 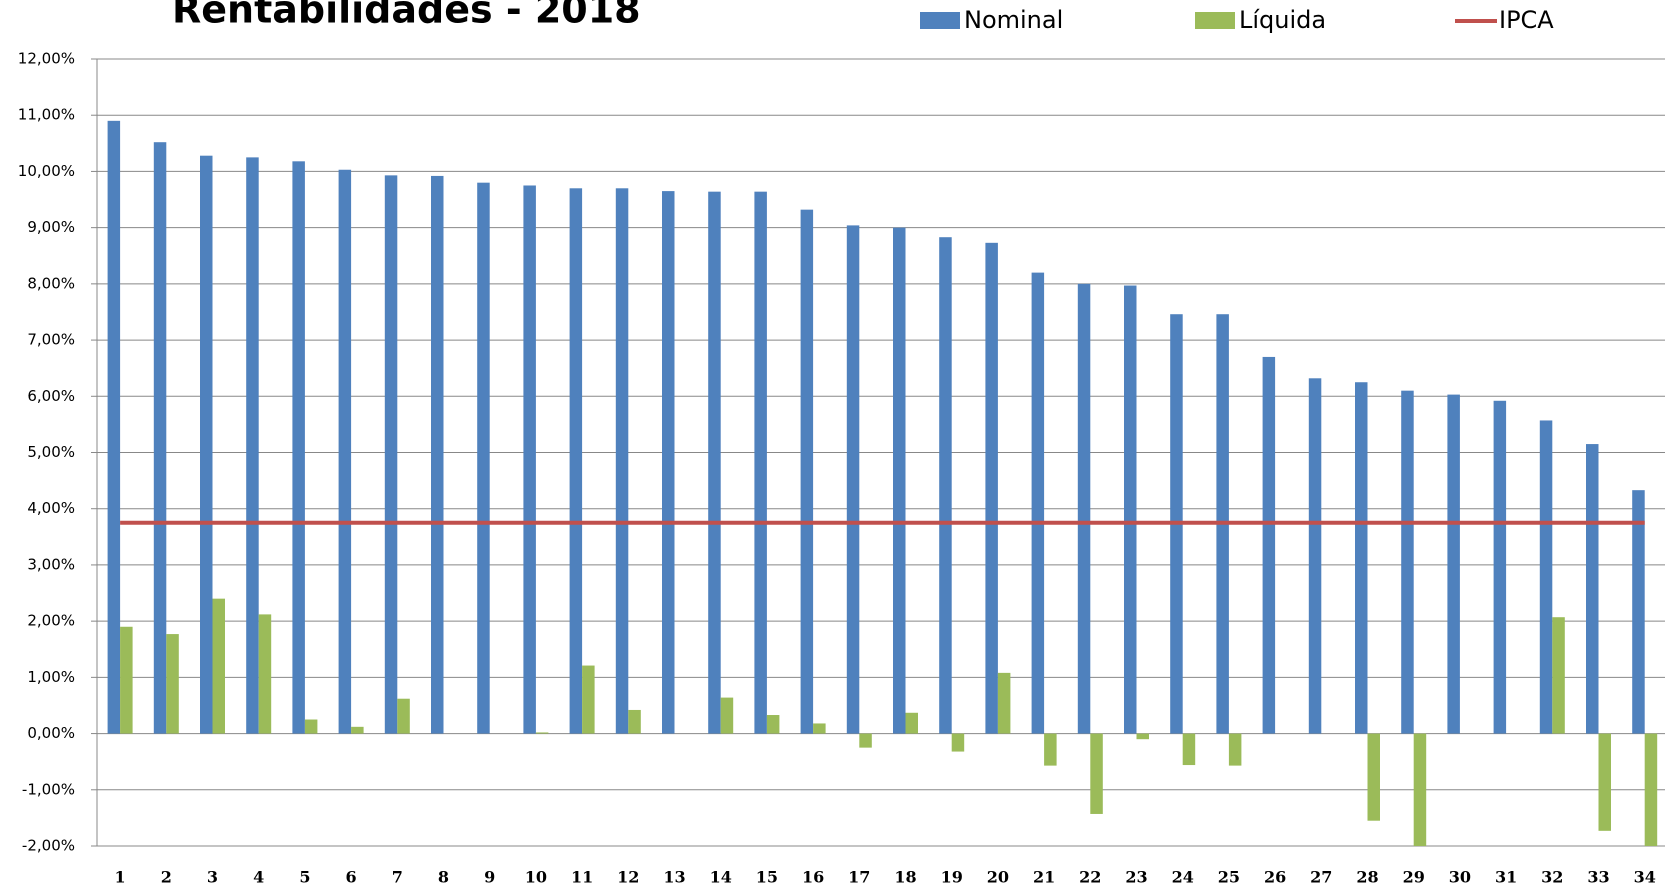 What do you see at coordinates (51, 227) in the screenshot?
I see `y-tick-label: 9,00%` at bounding box center [51, 227].